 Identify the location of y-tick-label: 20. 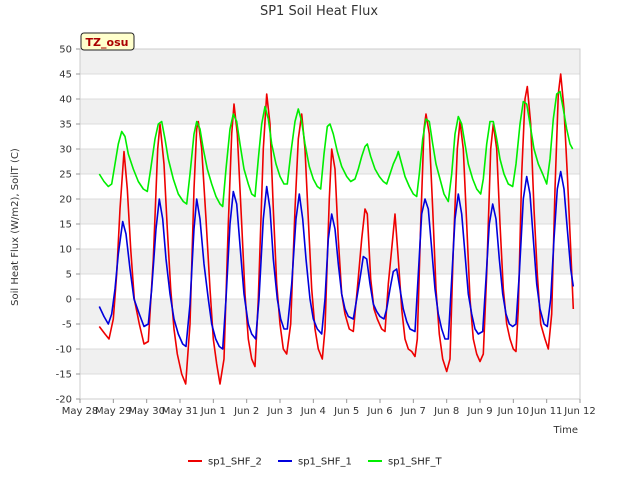
(65, 200).